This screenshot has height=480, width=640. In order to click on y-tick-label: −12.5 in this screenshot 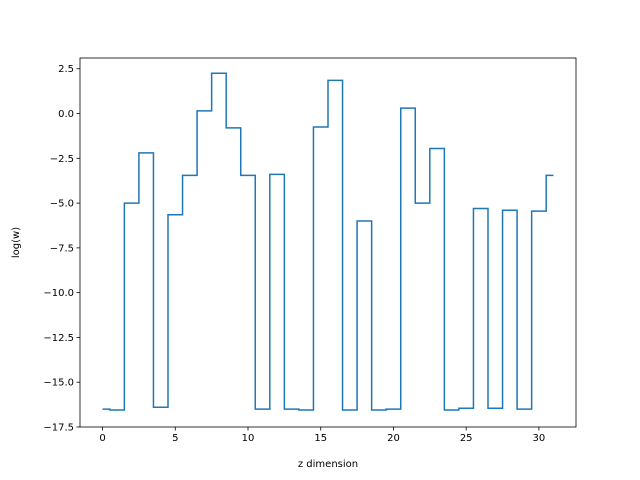, I will do `click(58, 338)`.